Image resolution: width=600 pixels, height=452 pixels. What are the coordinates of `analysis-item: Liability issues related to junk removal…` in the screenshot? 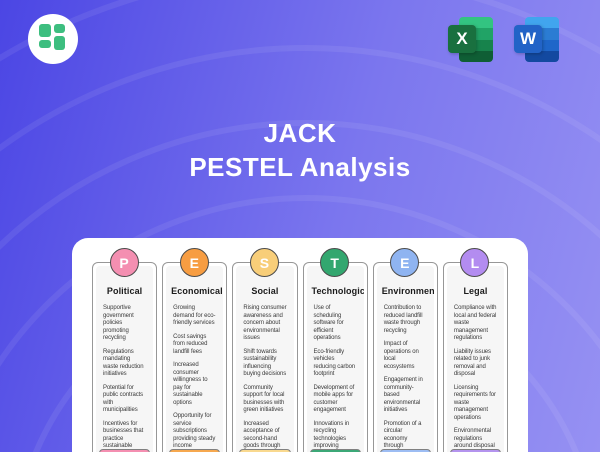 It's located at (472, 363).